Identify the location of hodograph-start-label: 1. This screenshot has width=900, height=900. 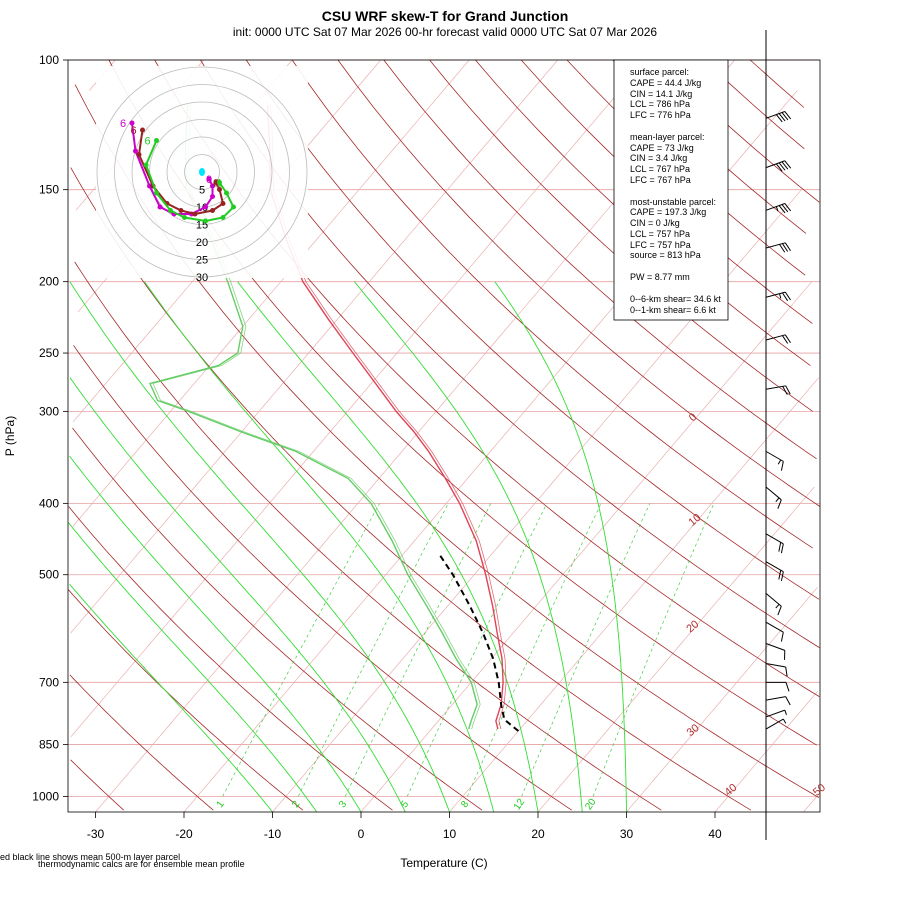
(220, 184).